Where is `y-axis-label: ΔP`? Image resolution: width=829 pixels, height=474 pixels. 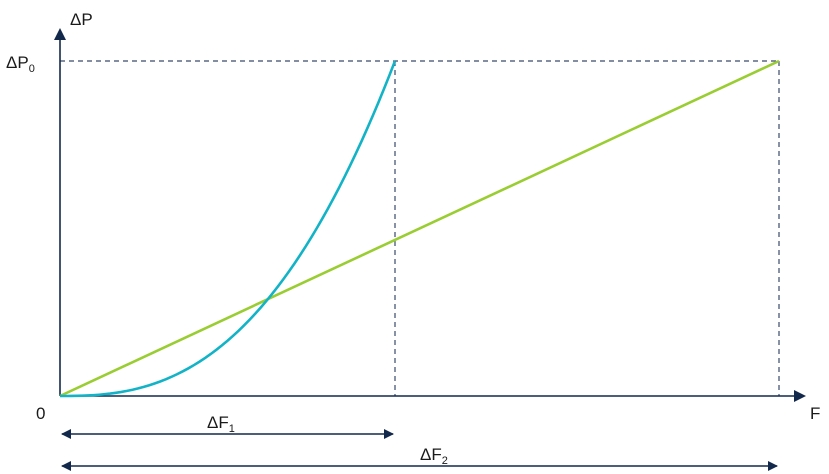
y-axis-label: ΔP is located at coordinates (81, 19).